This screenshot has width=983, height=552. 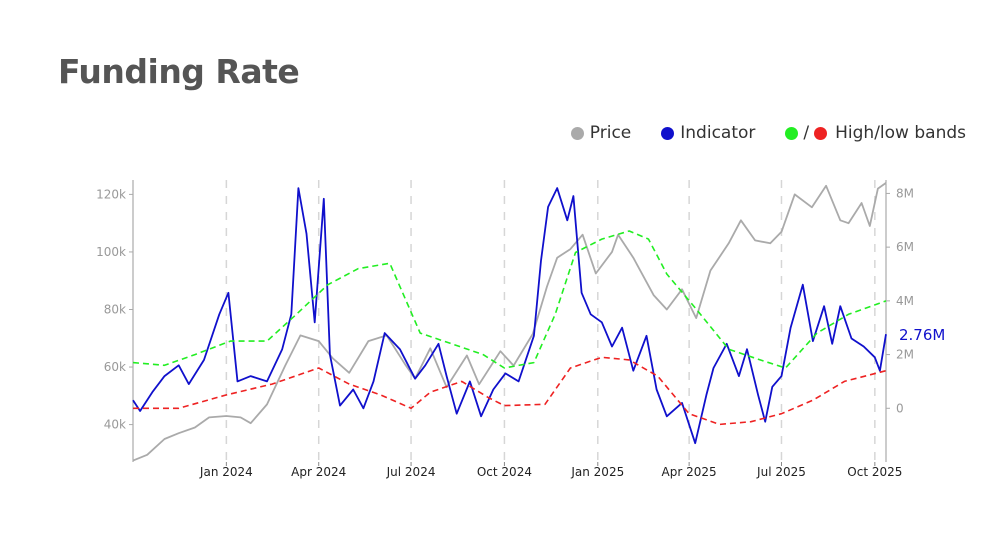 I want to click on low-band-dot-icon, so click(x=821, y=133).